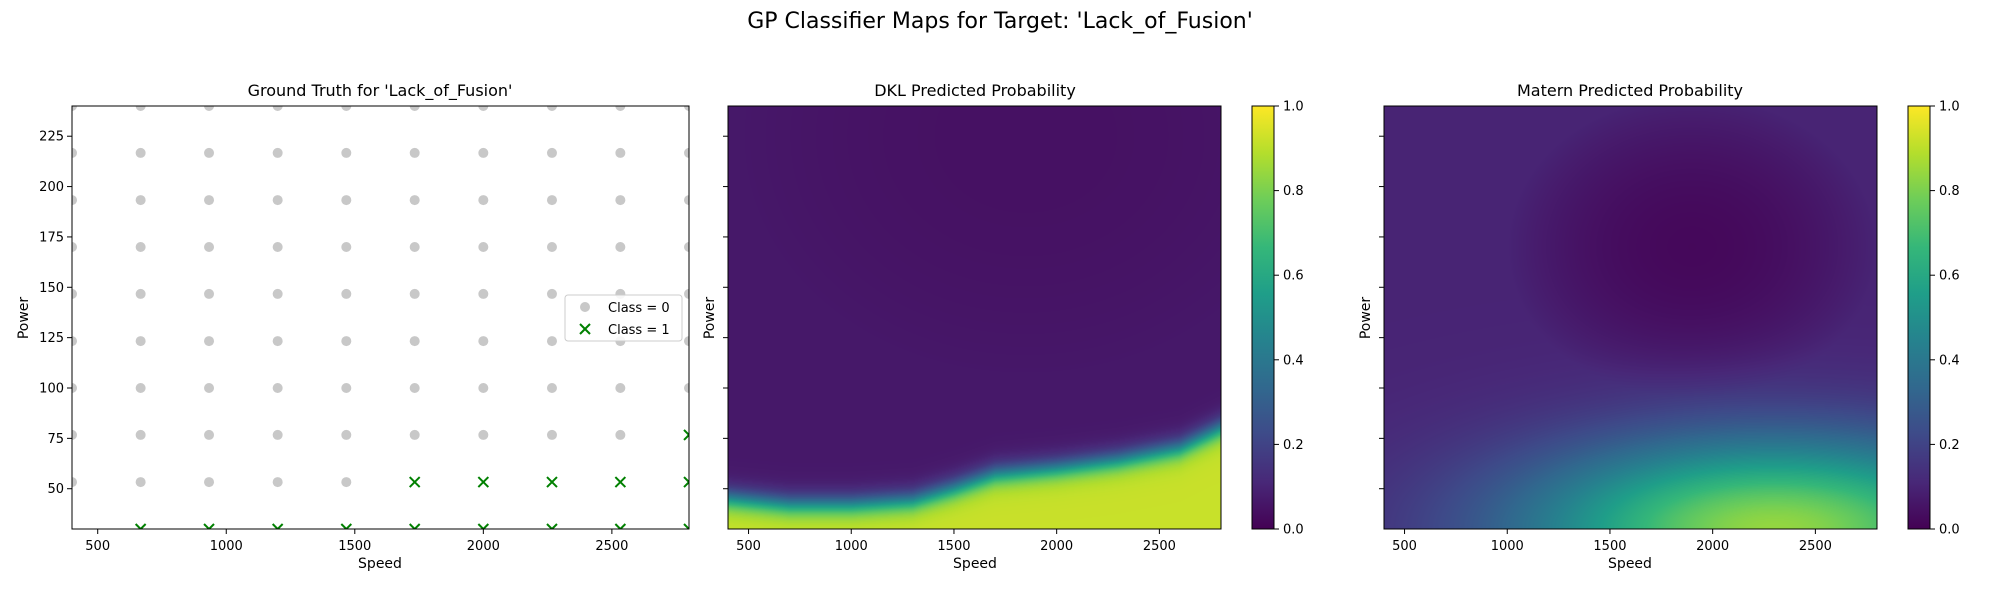 This screenshot has height=600, width=2000. Describe the element at coordinates (975, 90) in the screenshot. I see `panel-title: DKL Predicted Probability` at that location.